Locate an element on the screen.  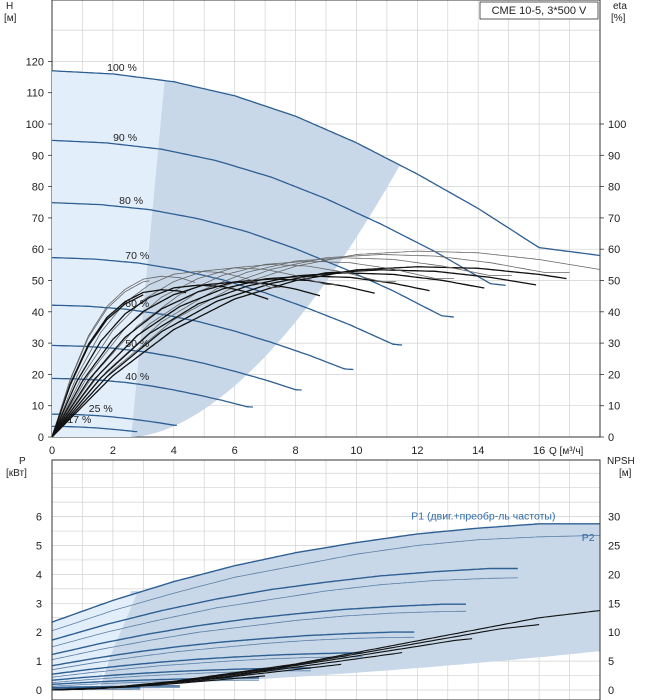
speed-label: 70 % is located at coordinates (137, 256).